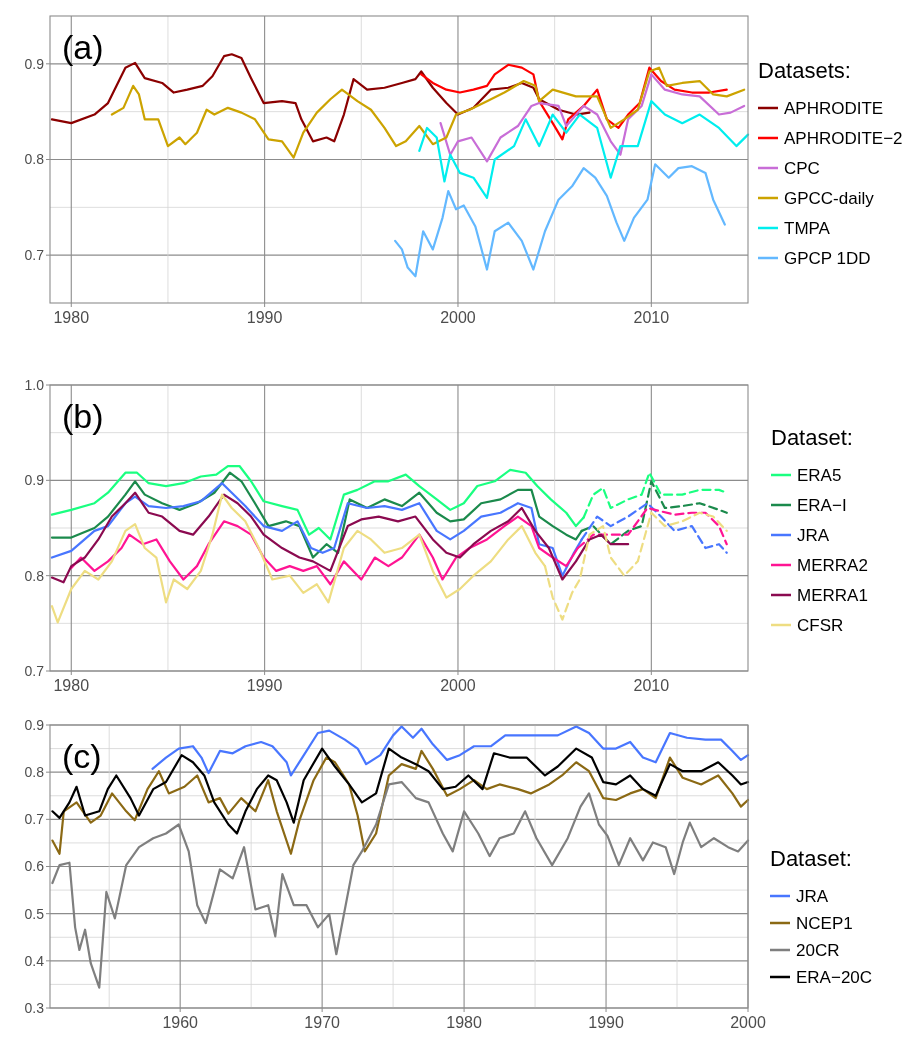 This screenshot has height=1052, width=924. What do you see at coordinates (83, 47) in the screenshot?
I see `chart-title: (a)` at bounding box center [83, 47].